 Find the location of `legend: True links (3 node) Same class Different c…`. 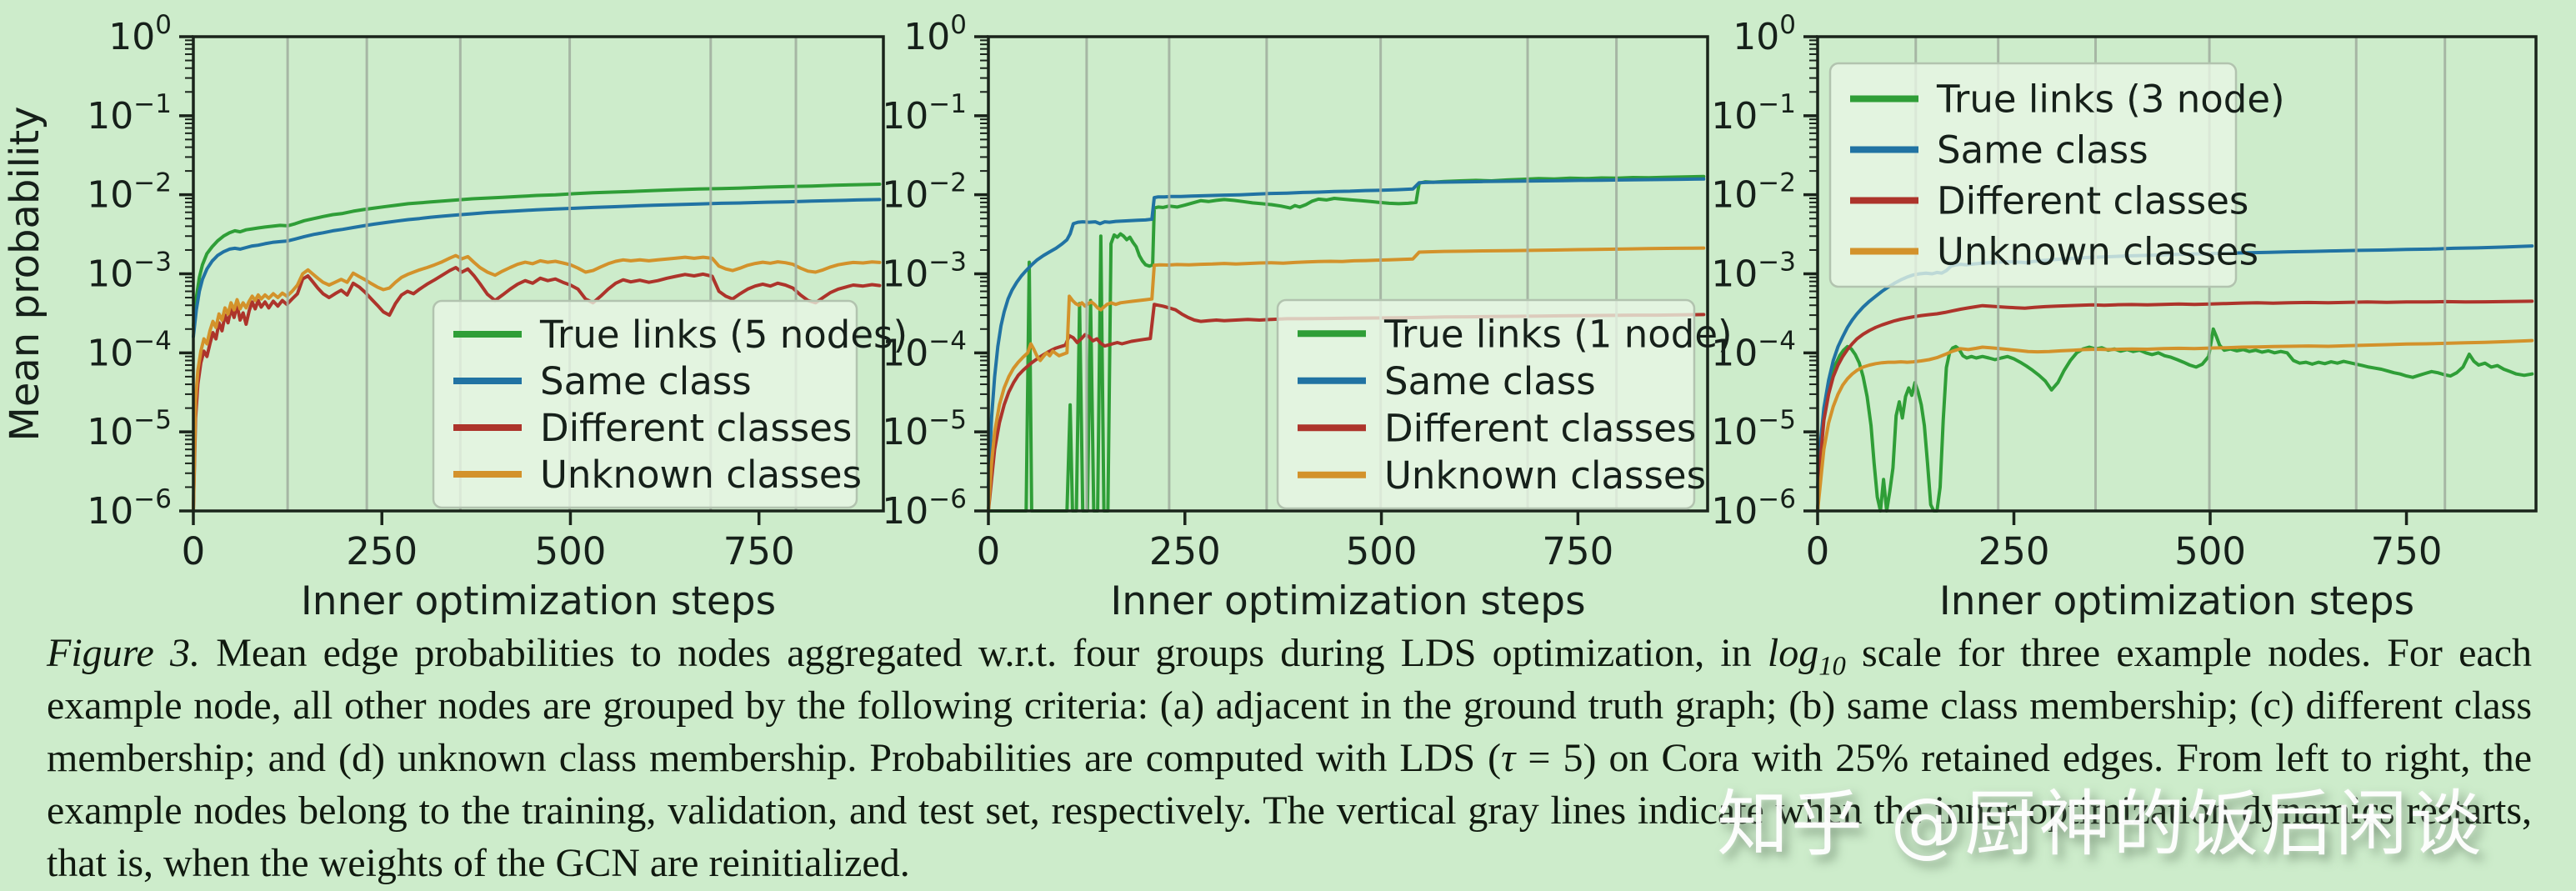

legend: True links (3 node) Same class Different c… is located at coordinates (2056, 175).